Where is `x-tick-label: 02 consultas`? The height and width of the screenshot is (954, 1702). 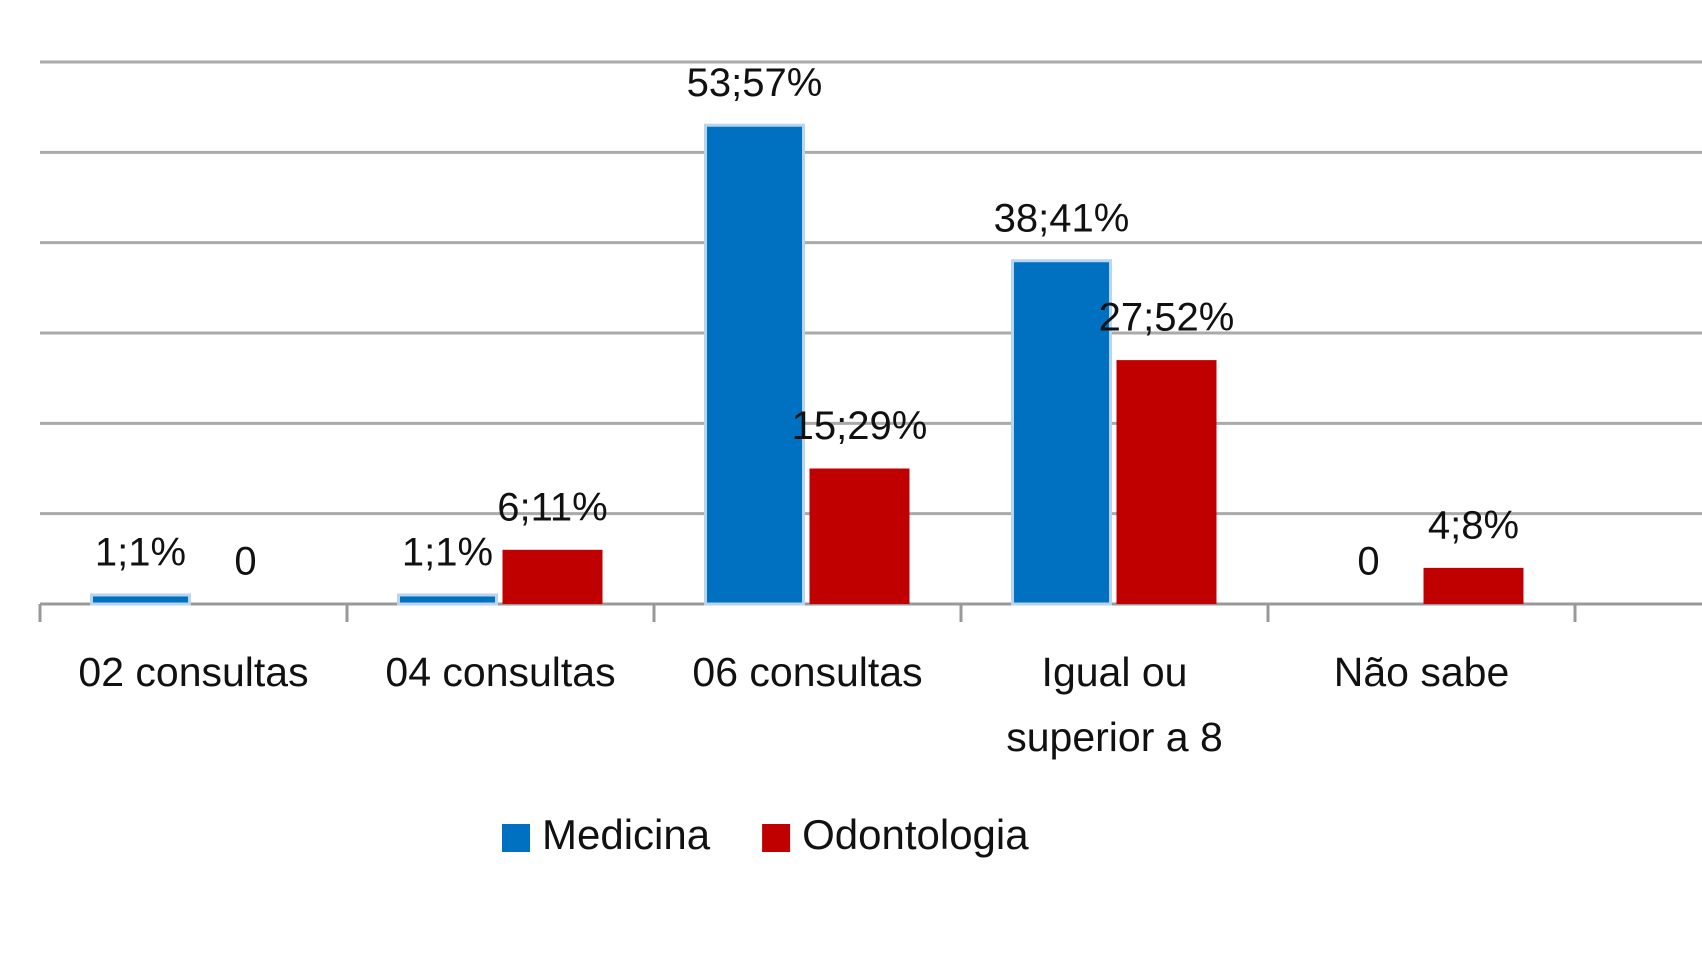 x-tick-label: 02 consultas is located at coordinates (193, 672).